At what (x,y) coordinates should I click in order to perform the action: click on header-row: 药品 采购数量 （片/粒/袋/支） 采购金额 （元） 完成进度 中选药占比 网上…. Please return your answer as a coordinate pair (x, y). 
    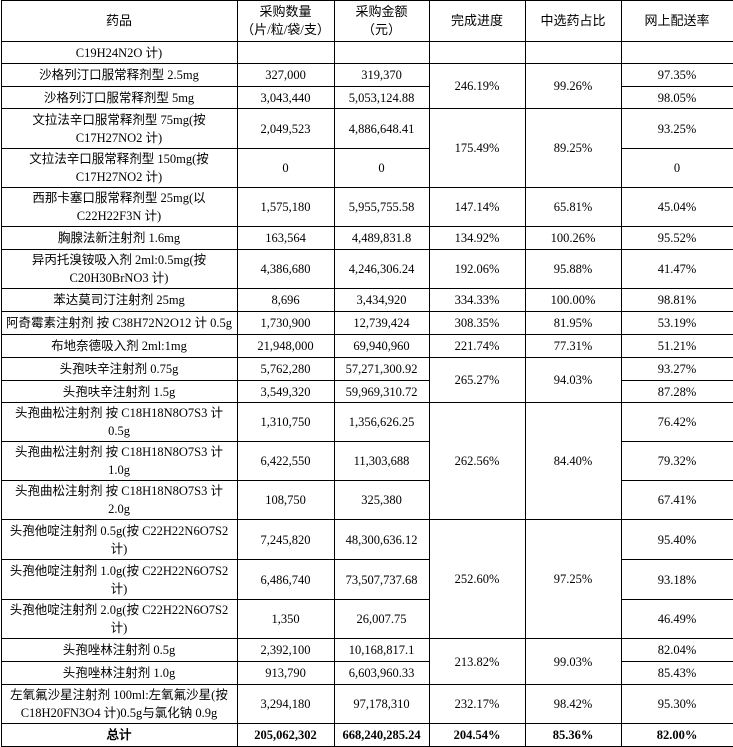
    Looking at the image, I should click on (366, 21).